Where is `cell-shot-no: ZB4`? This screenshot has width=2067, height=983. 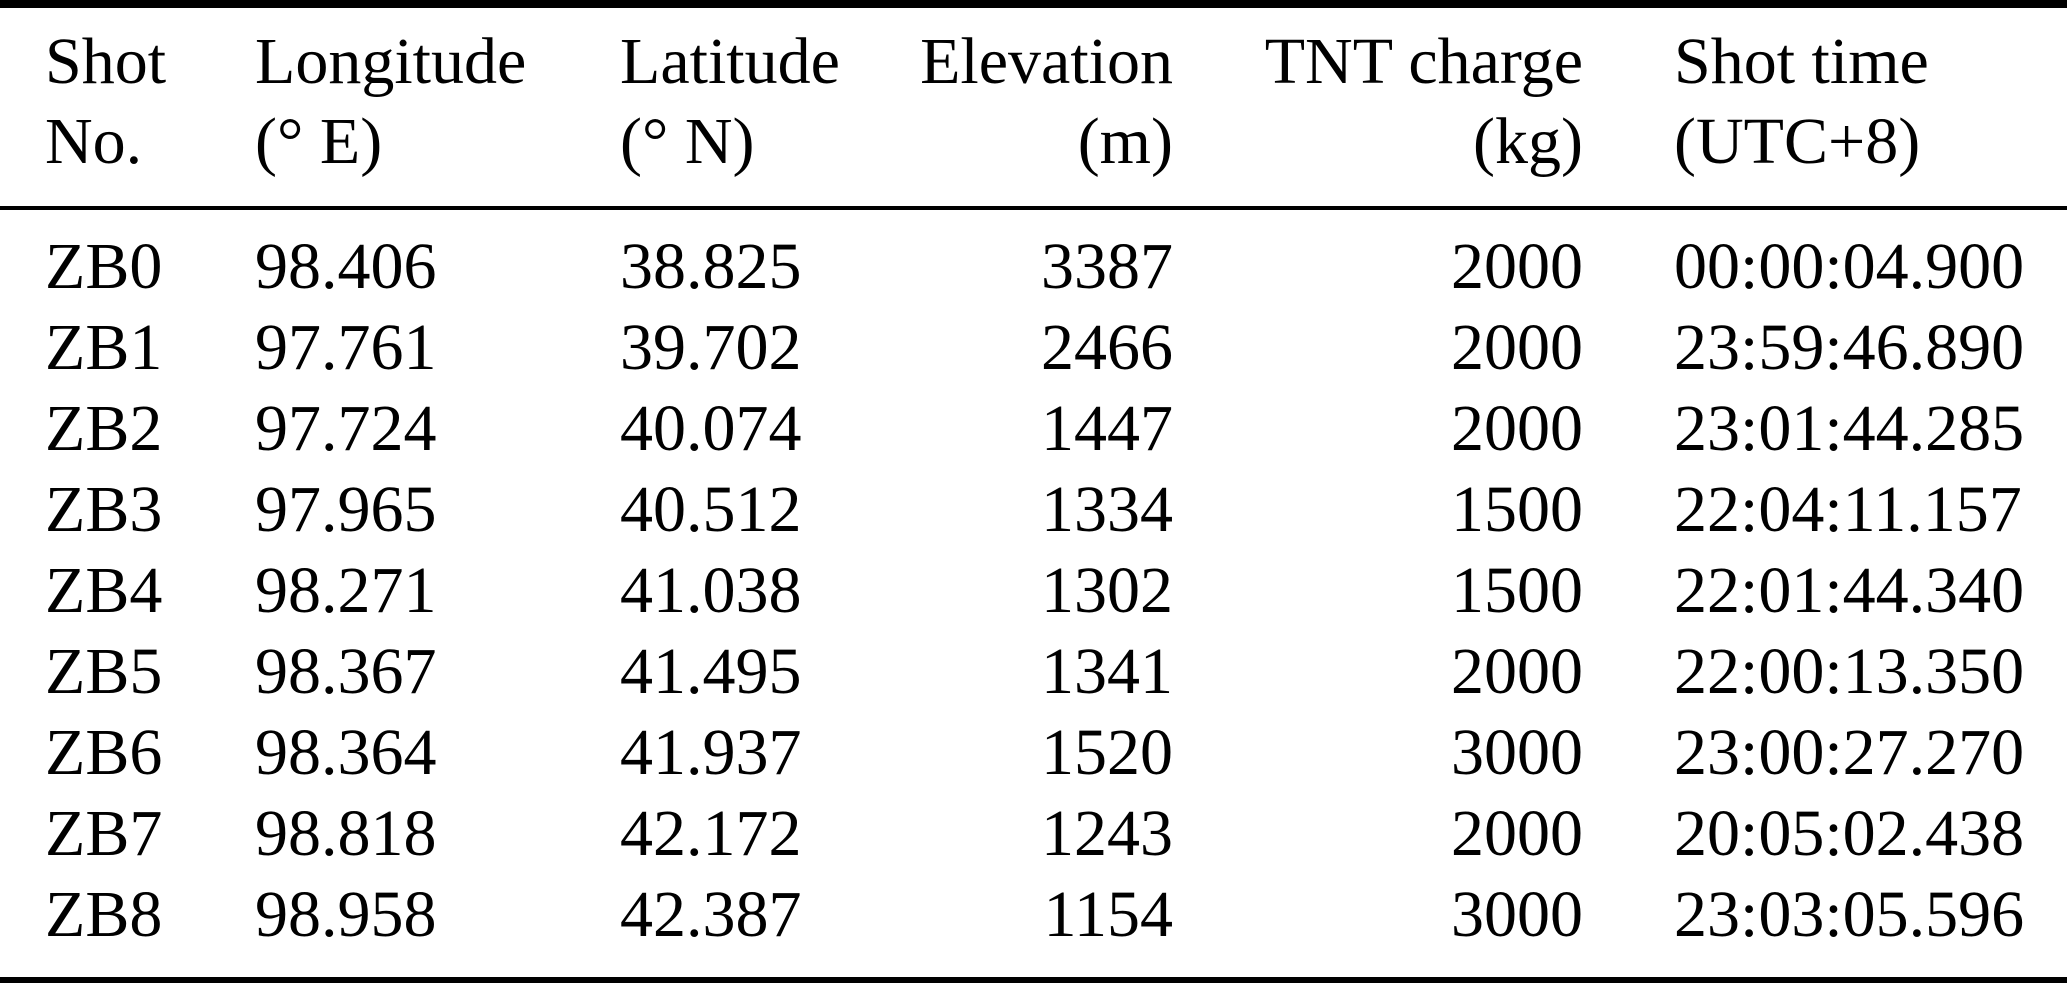
cell-shot-no: ZB4 is located at coordinates (104, 590).